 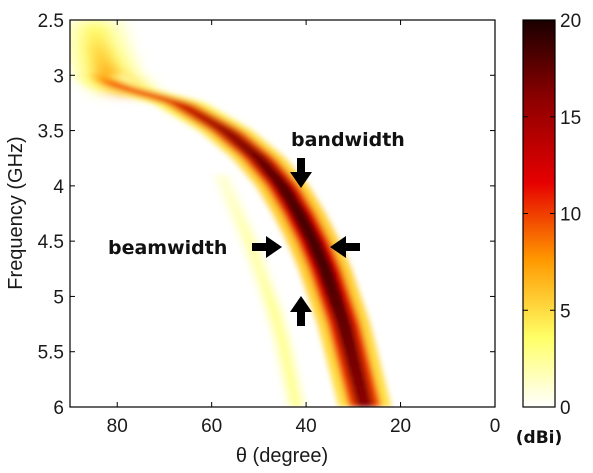 What do you see at coordinates (400, 426) in the screenshot?
I see `x-tick-label: 20` at bounding box center [400, 426].